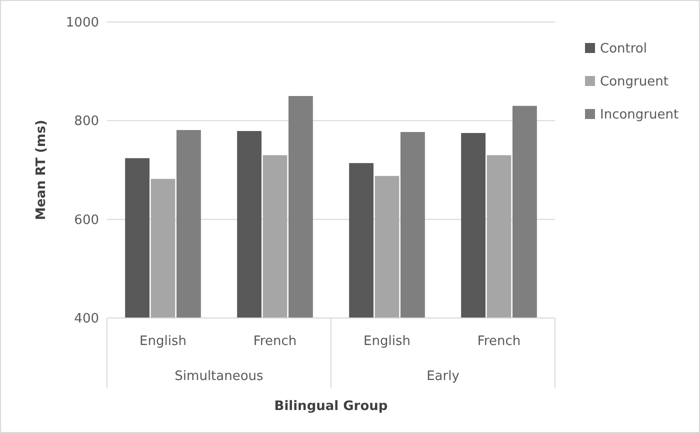 The image size is (700, 433). I want to click on y-tick-label: 1000, so click(82, 23).